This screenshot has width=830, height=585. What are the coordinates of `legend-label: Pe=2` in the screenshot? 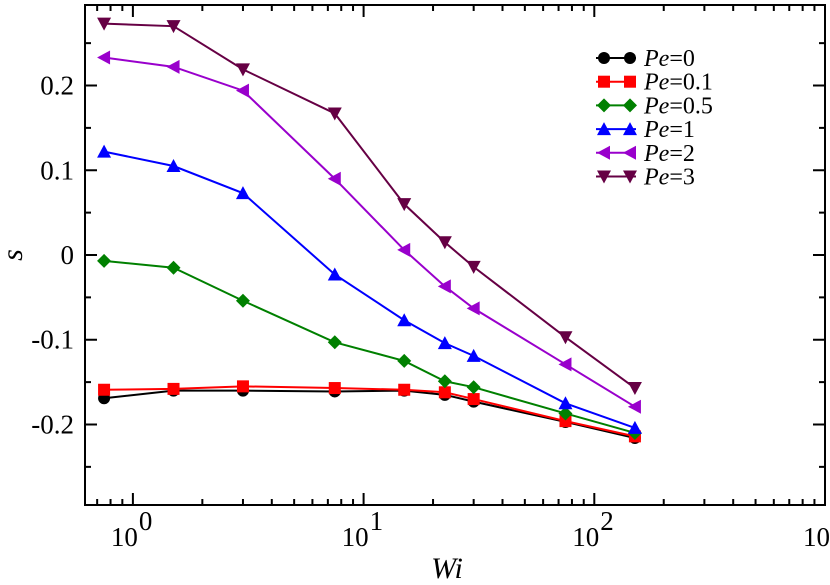 It's located at (669, 154).